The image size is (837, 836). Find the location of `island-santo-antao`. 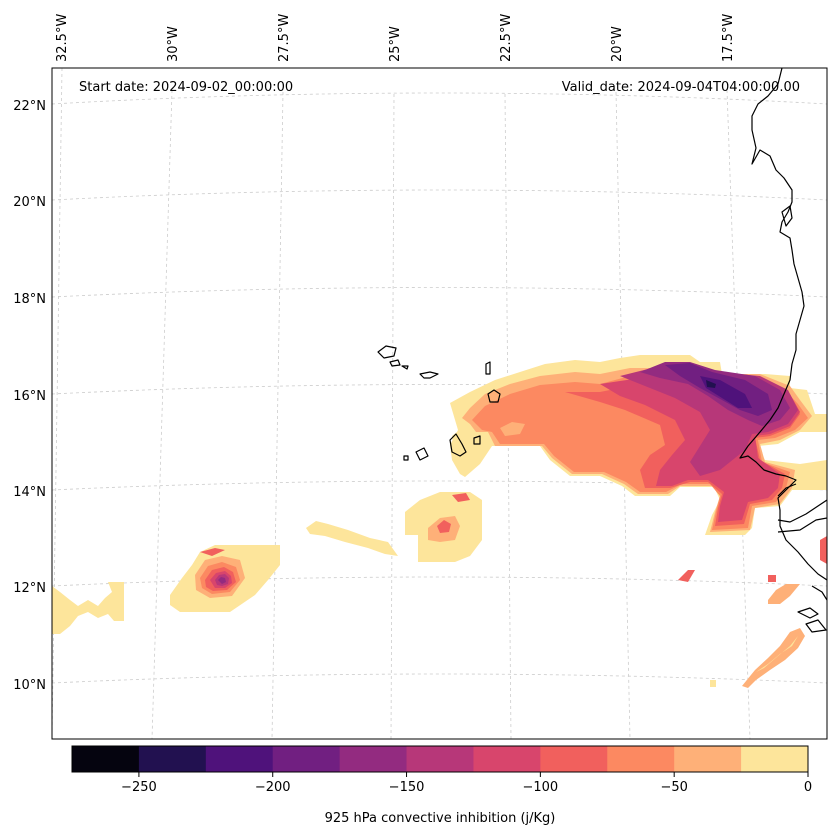

island-santo-antao is located at coordinates (387, 352).